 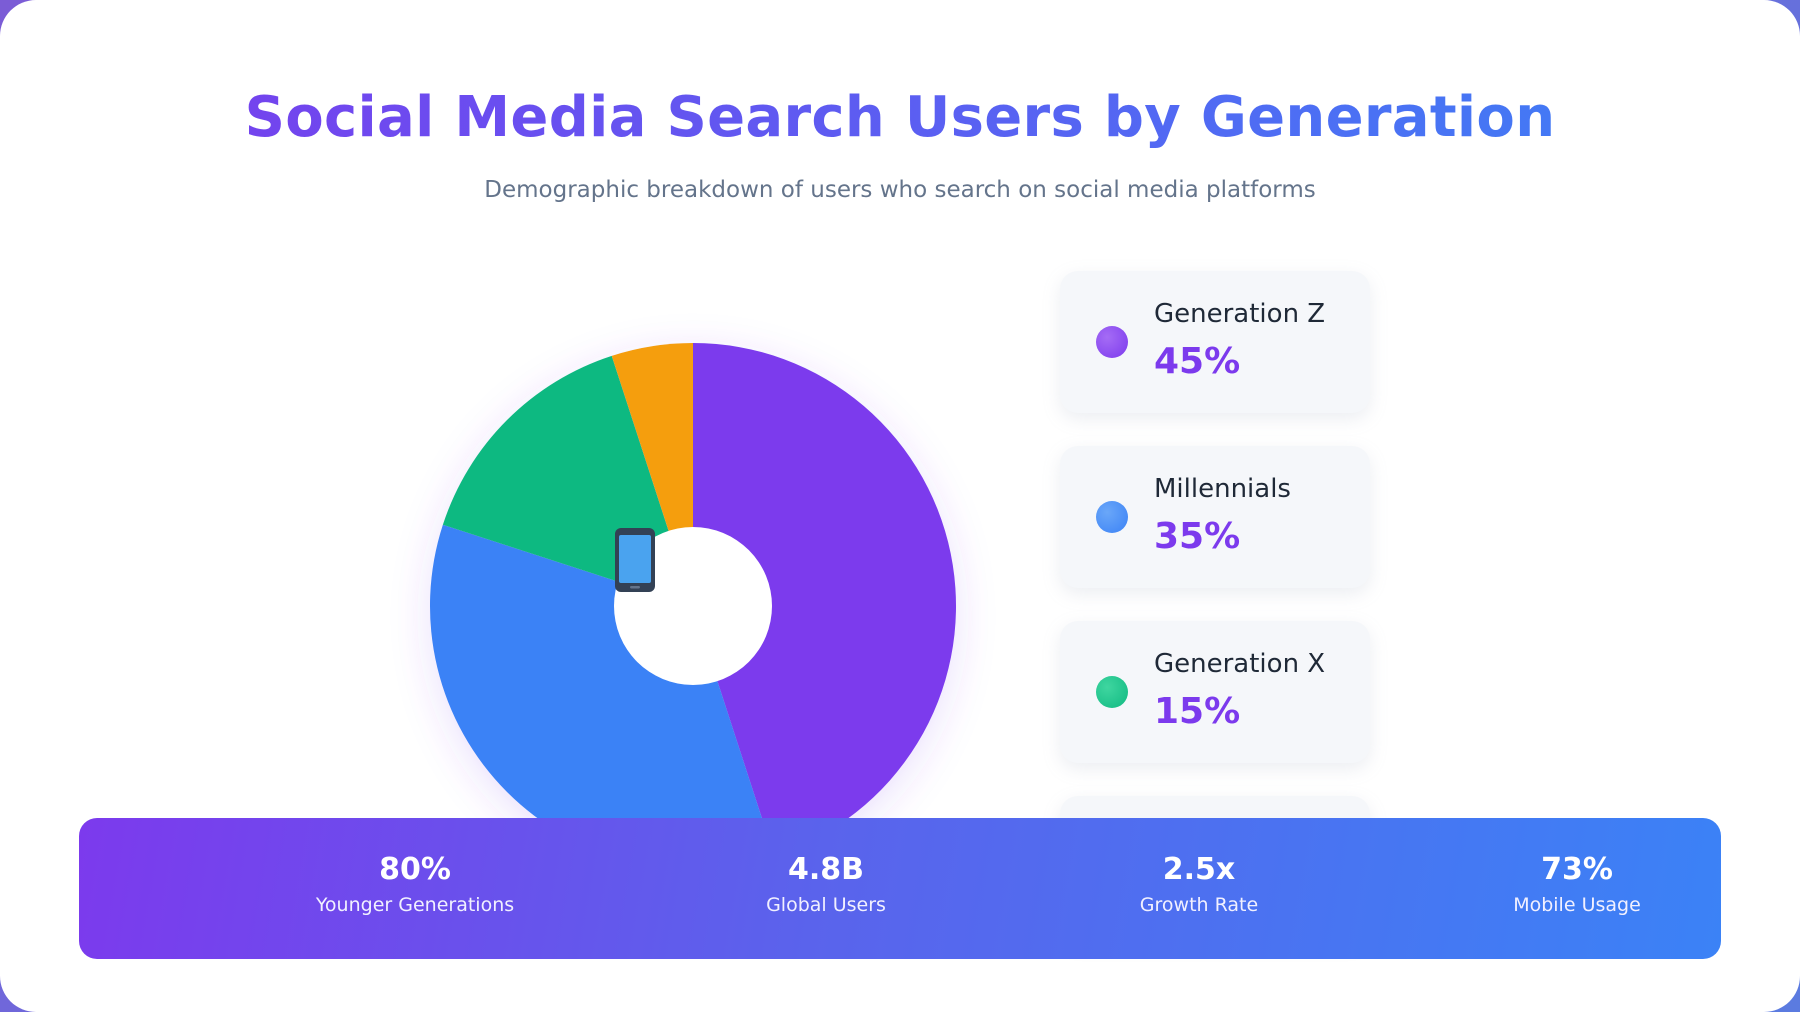 What do you see at coordinates (1577, 905) in the screenshot?
I see `stat-label: Mobile Usage` at bounding box center [1577, 905].